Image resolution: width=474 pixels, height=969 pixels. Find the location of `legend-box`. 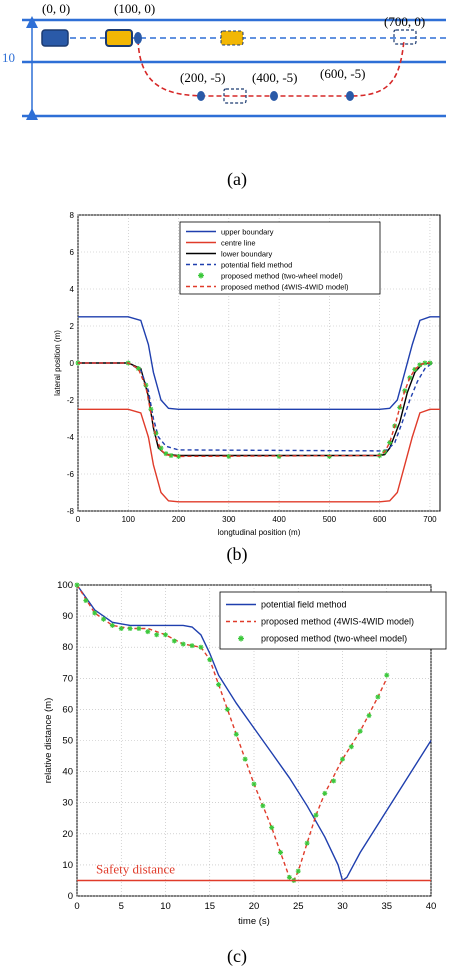

legend-box is located at coordinates (333, 620).